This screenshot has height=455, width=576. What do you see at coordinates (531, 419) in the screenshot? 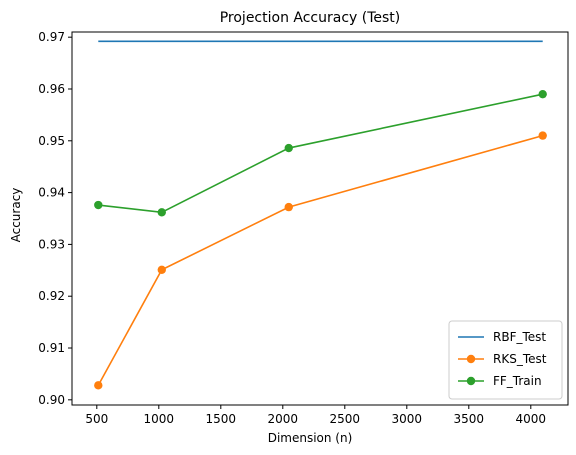
I see `x-tick-label: 4000` at bounding box center [531, 419].